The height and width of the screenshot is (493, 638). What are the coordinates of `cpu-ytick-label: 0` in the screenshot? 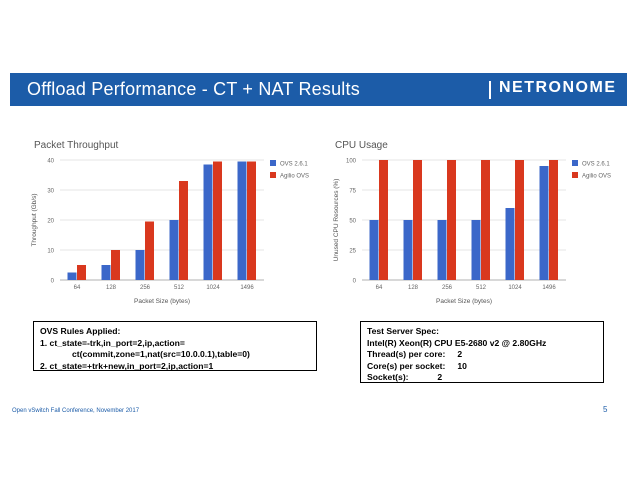 It's located at (355, 282).